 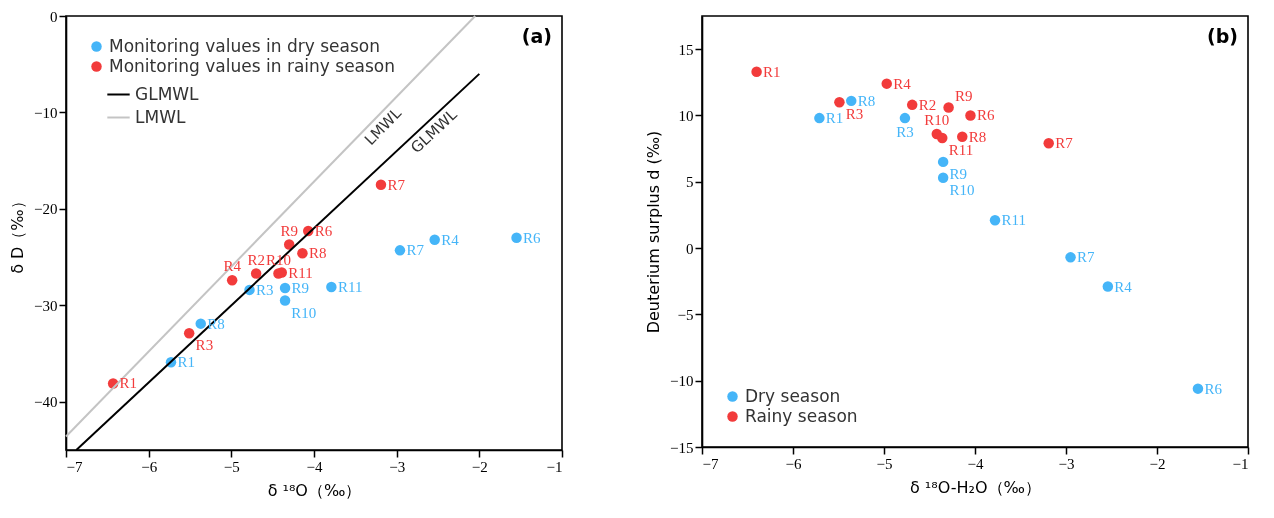 What do you see at coordinates (975, 487) in the screenshot?
I see `x-axis-title: δ ¹⁸O-H₂O（‰）` at bounding box center [975, 487].